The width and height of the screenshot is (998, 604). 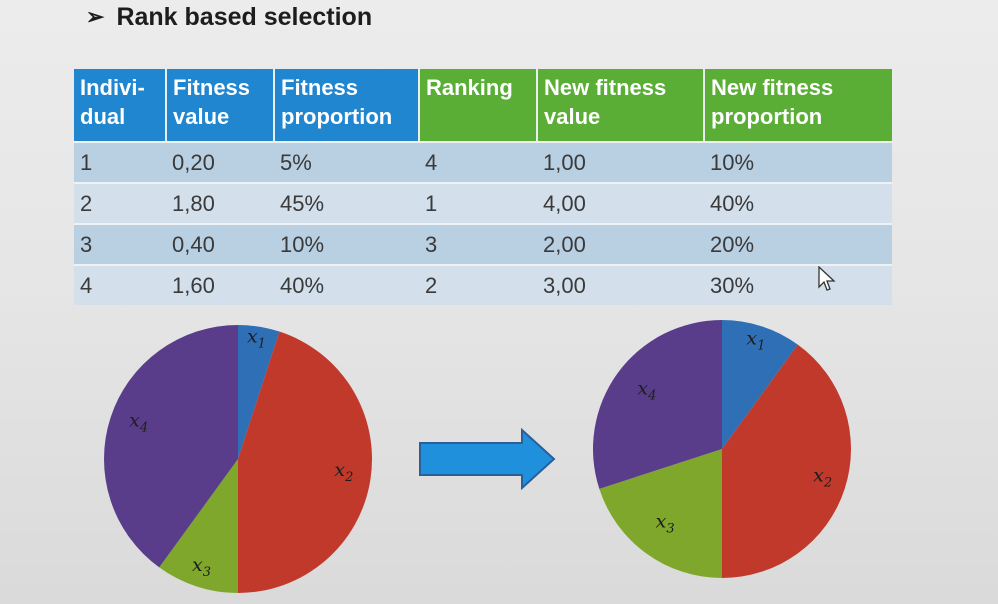 I want to click on cell-new-fitness-proportion: 40%, so click(x=798, y=203).